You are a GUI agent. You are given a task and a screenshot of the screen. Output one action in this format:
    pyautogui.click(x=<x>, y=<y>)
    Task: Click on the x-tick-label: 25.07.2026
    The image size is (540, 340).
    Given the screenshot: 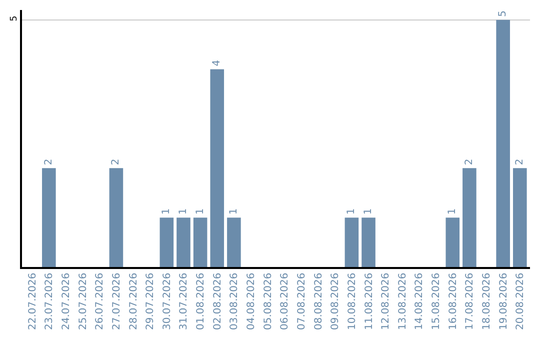 What is the action you would take?
    pyautogui.click(x=83, y=301)
    